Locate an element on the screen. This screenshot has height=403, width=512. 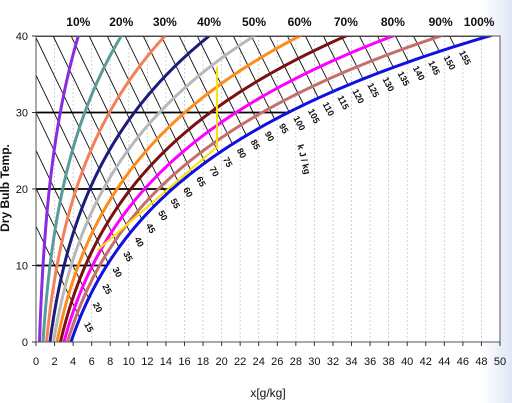
enthalpy-label-90: 90 is located at coordinates (270, 137).